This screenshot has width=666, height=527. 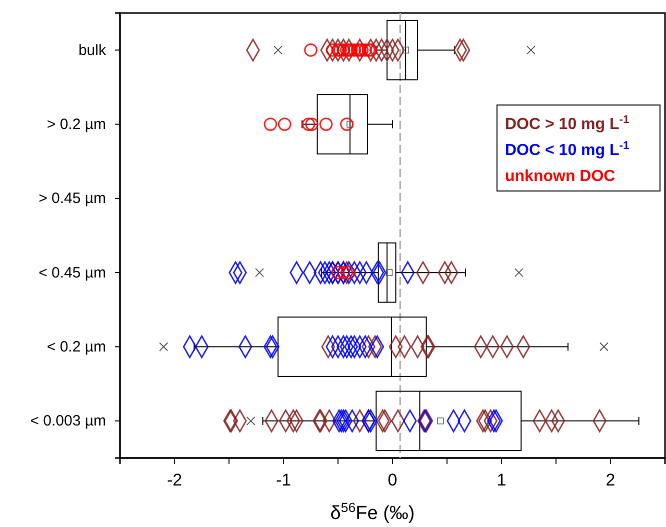 I want to click on x-tick-label: 0, so click(x=393, y=480).